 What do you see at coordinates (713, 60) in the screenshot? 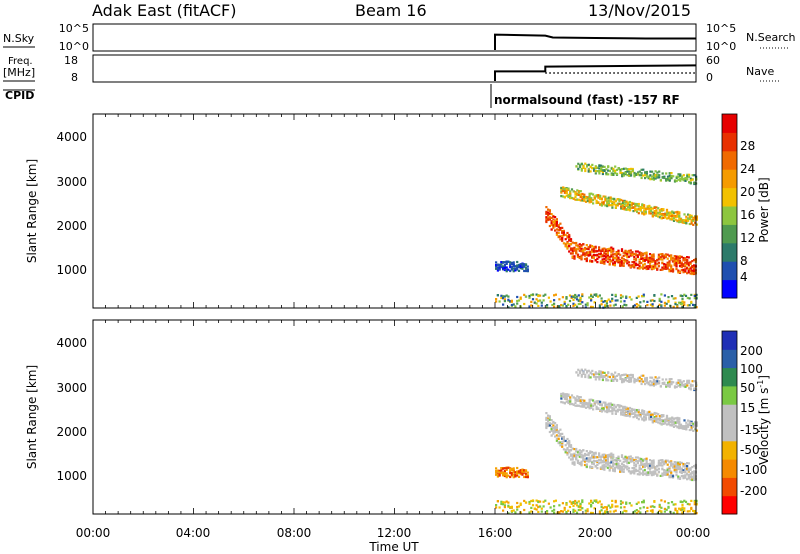
I see `nave-tick-top: 60` at bounding box center [713, 60].